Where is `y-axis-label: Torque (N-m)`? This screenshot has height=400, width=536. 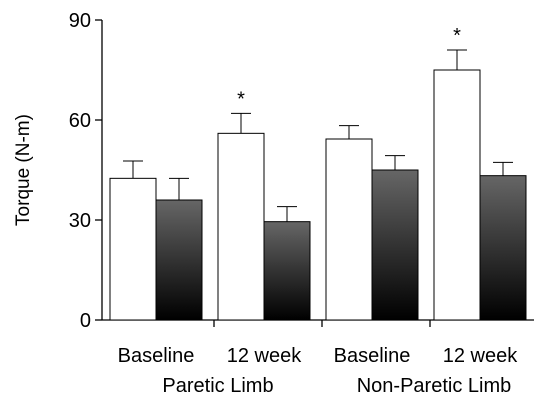 y-axis-label: Torque (N-m) is located at coordinates (23, 170).